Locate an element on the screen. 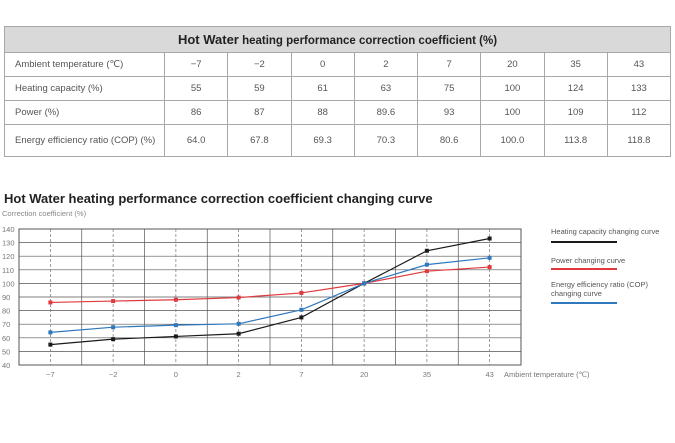 This screenshot has width=675, height=443. table-cell: 89.6 is located at coordinates (386, 112).